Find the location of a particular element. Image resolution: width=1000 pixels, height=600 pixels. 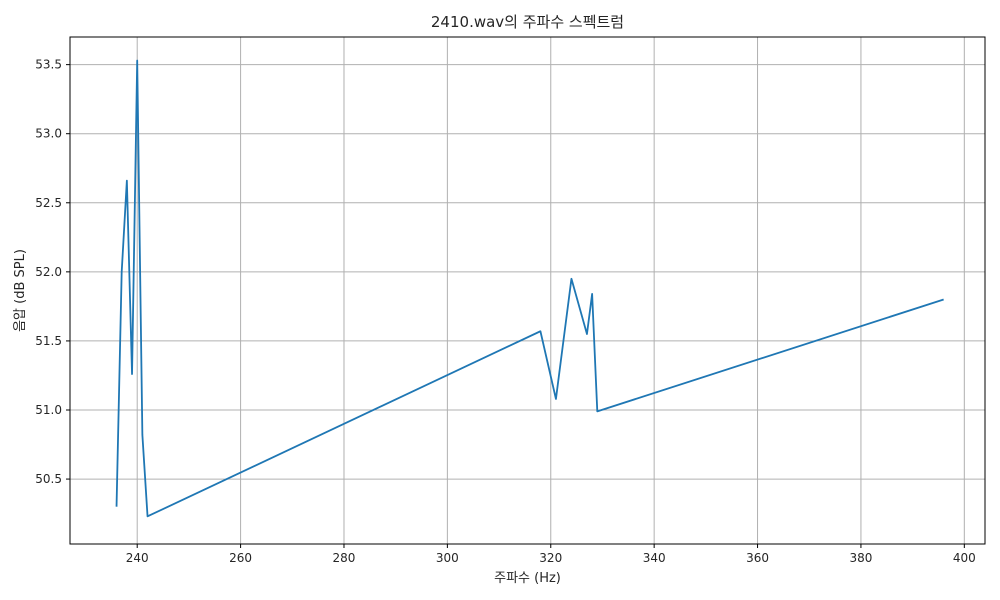

y-tick-label: 52.0 is located at coordinates (48, 272).